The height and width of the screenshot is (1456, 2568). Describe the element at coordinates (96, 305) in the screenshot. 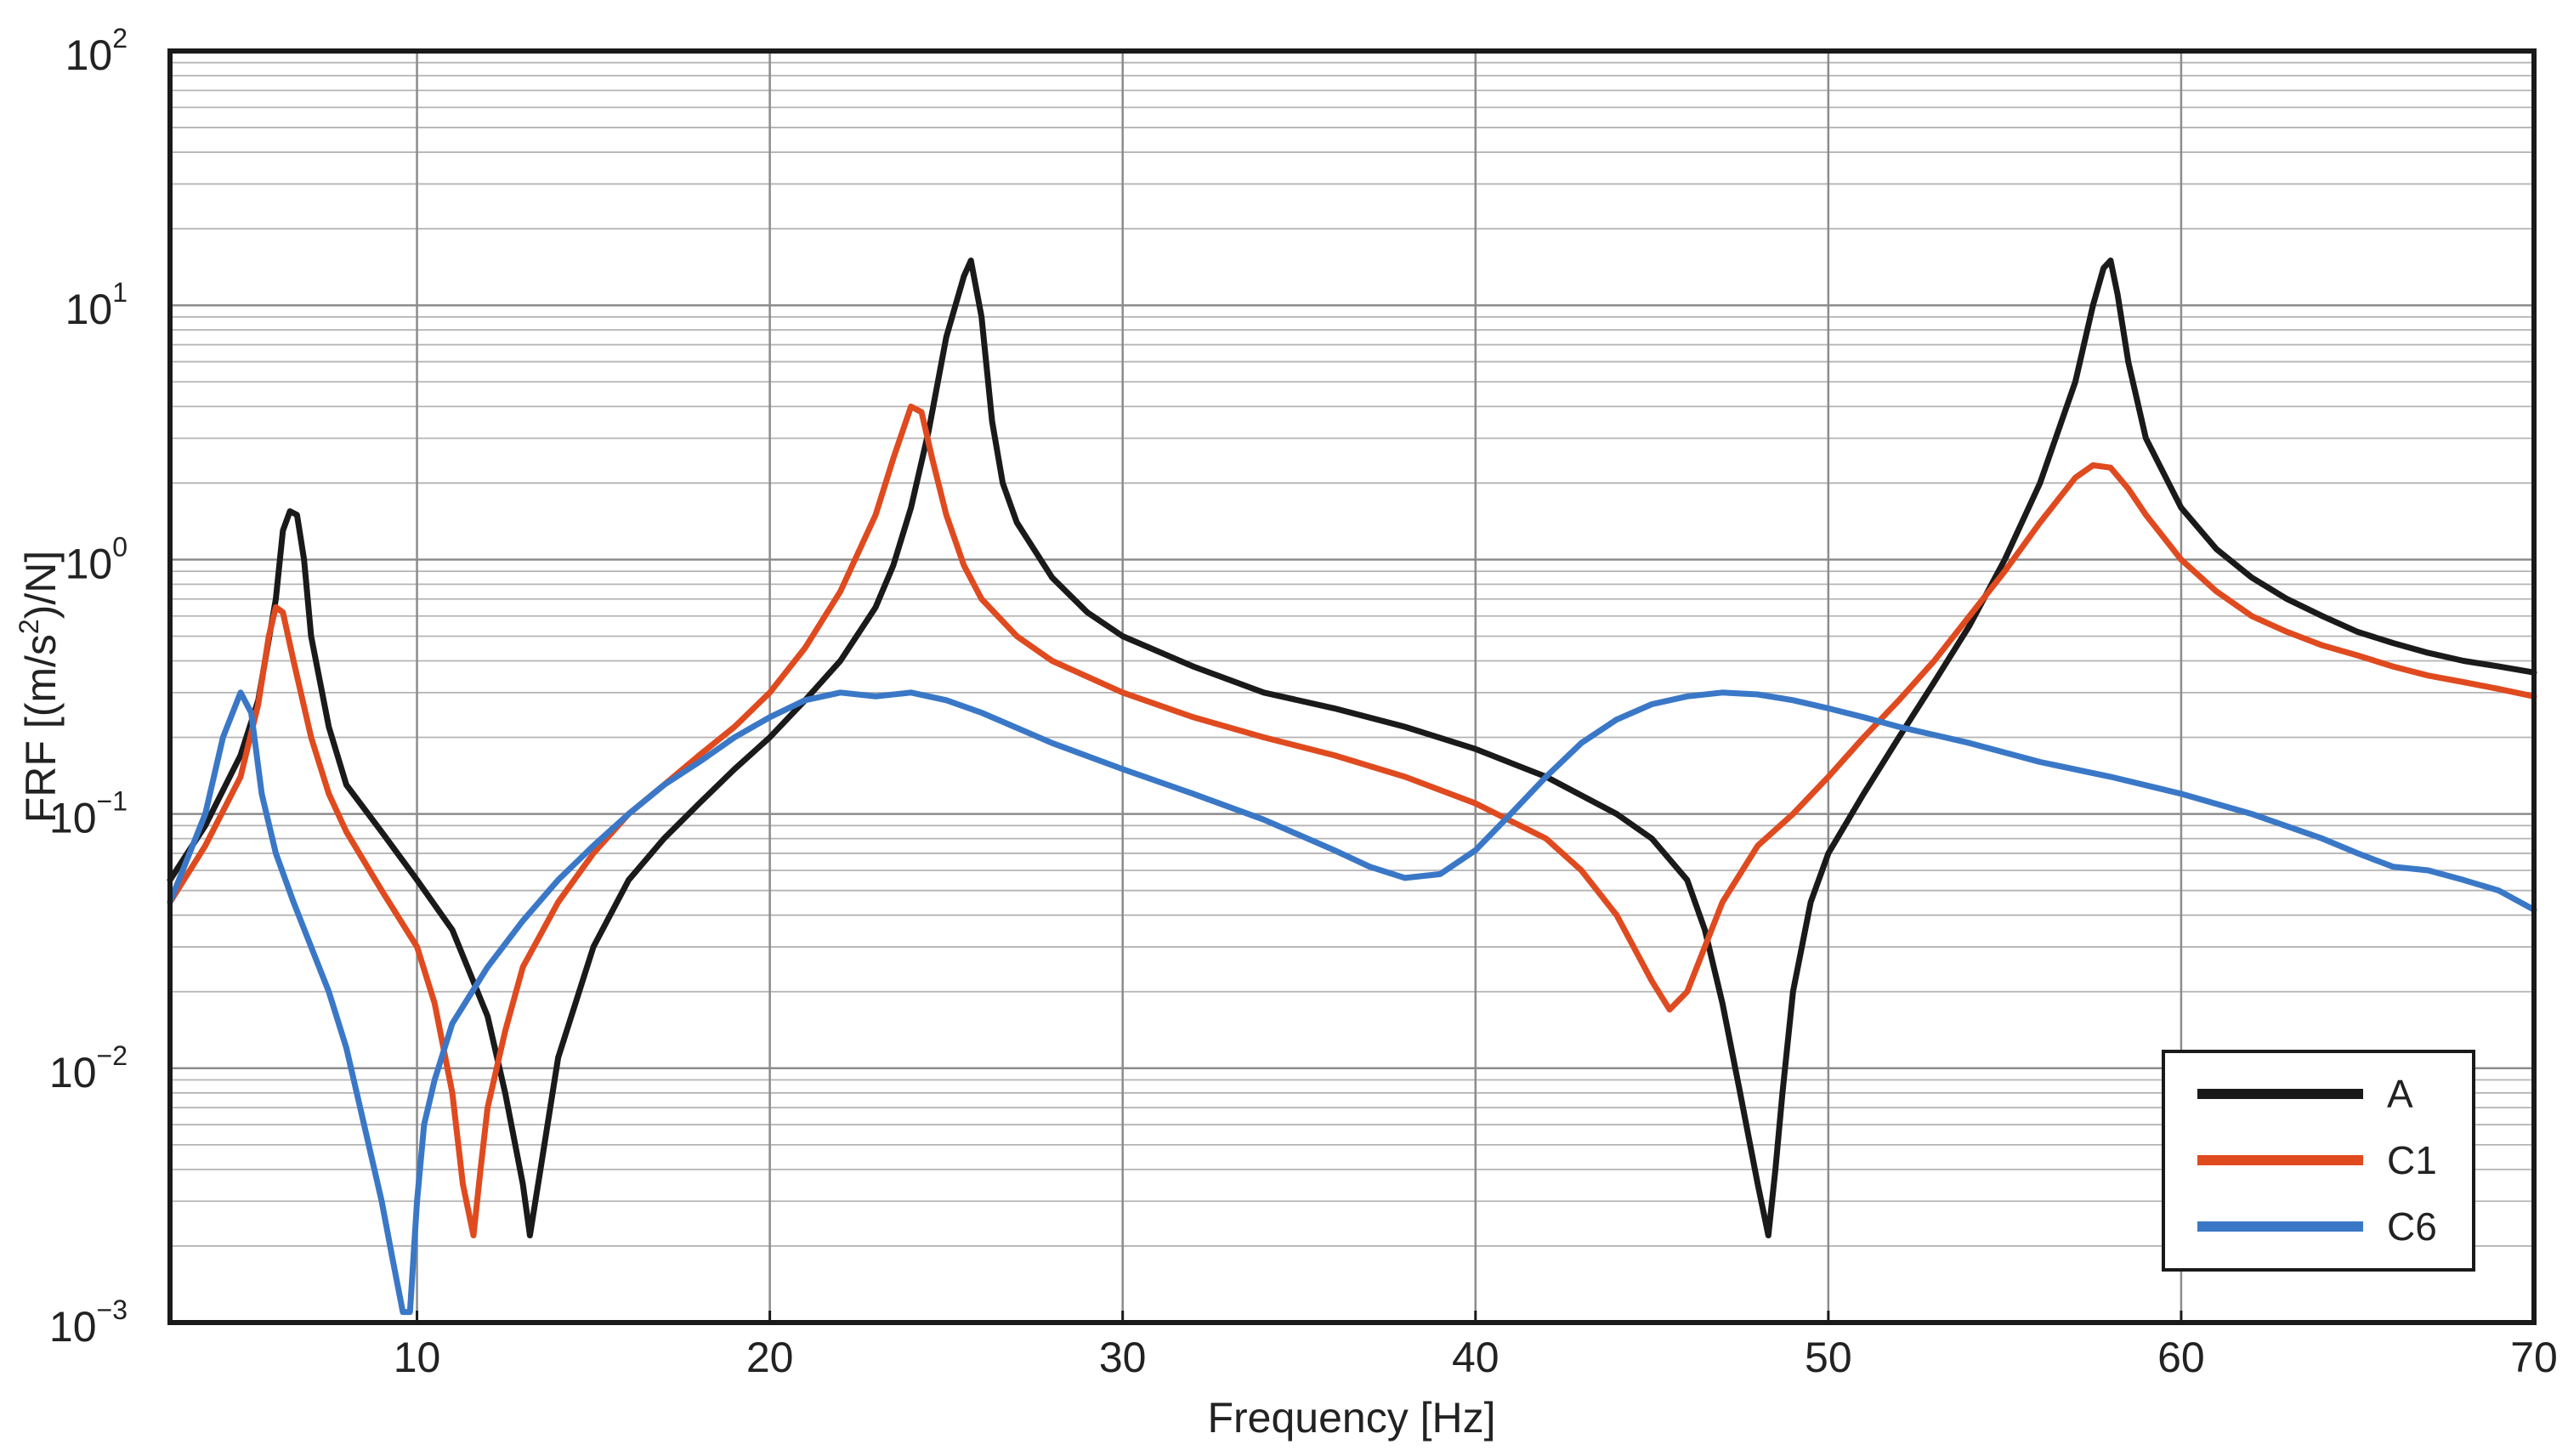

I see `y-tick-label: 10¹` at that location.